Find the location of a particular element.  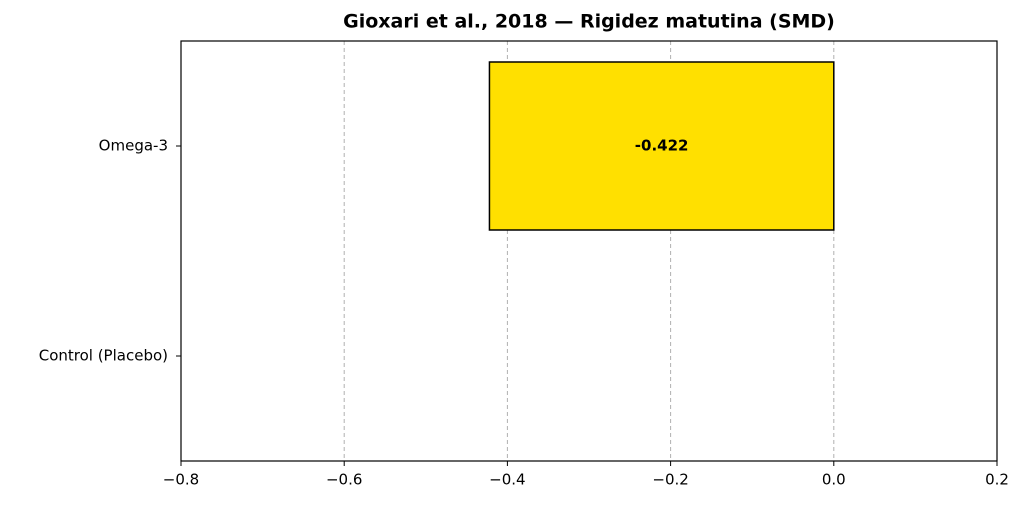

x-tick-label: −0.6 is located at coordinates (344, 480).